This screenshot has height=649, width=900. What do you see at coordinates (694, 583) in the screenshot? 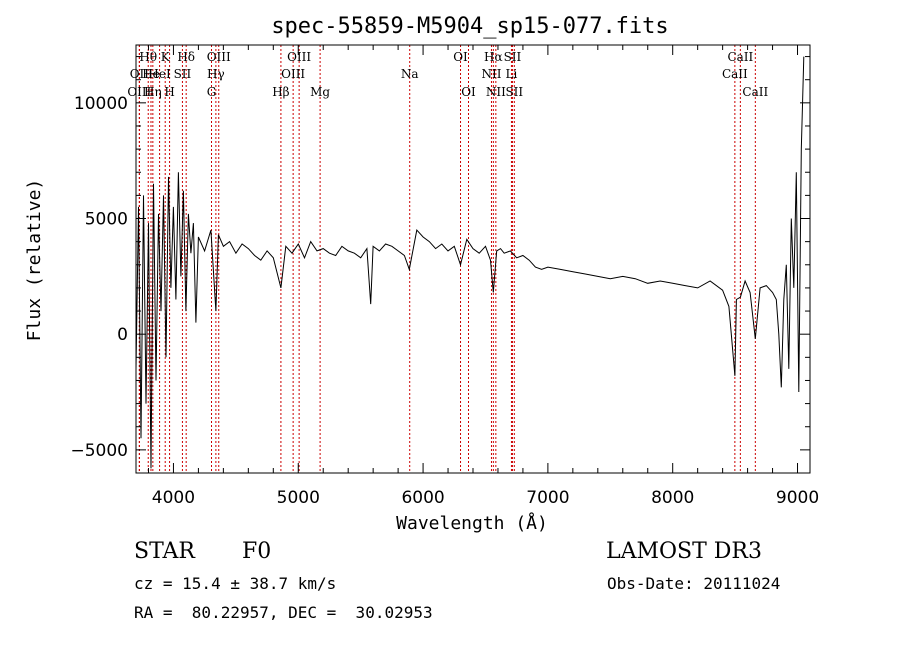
I see `obs-date: Obs-Date: 20111024` at bounding box center [694, 583].